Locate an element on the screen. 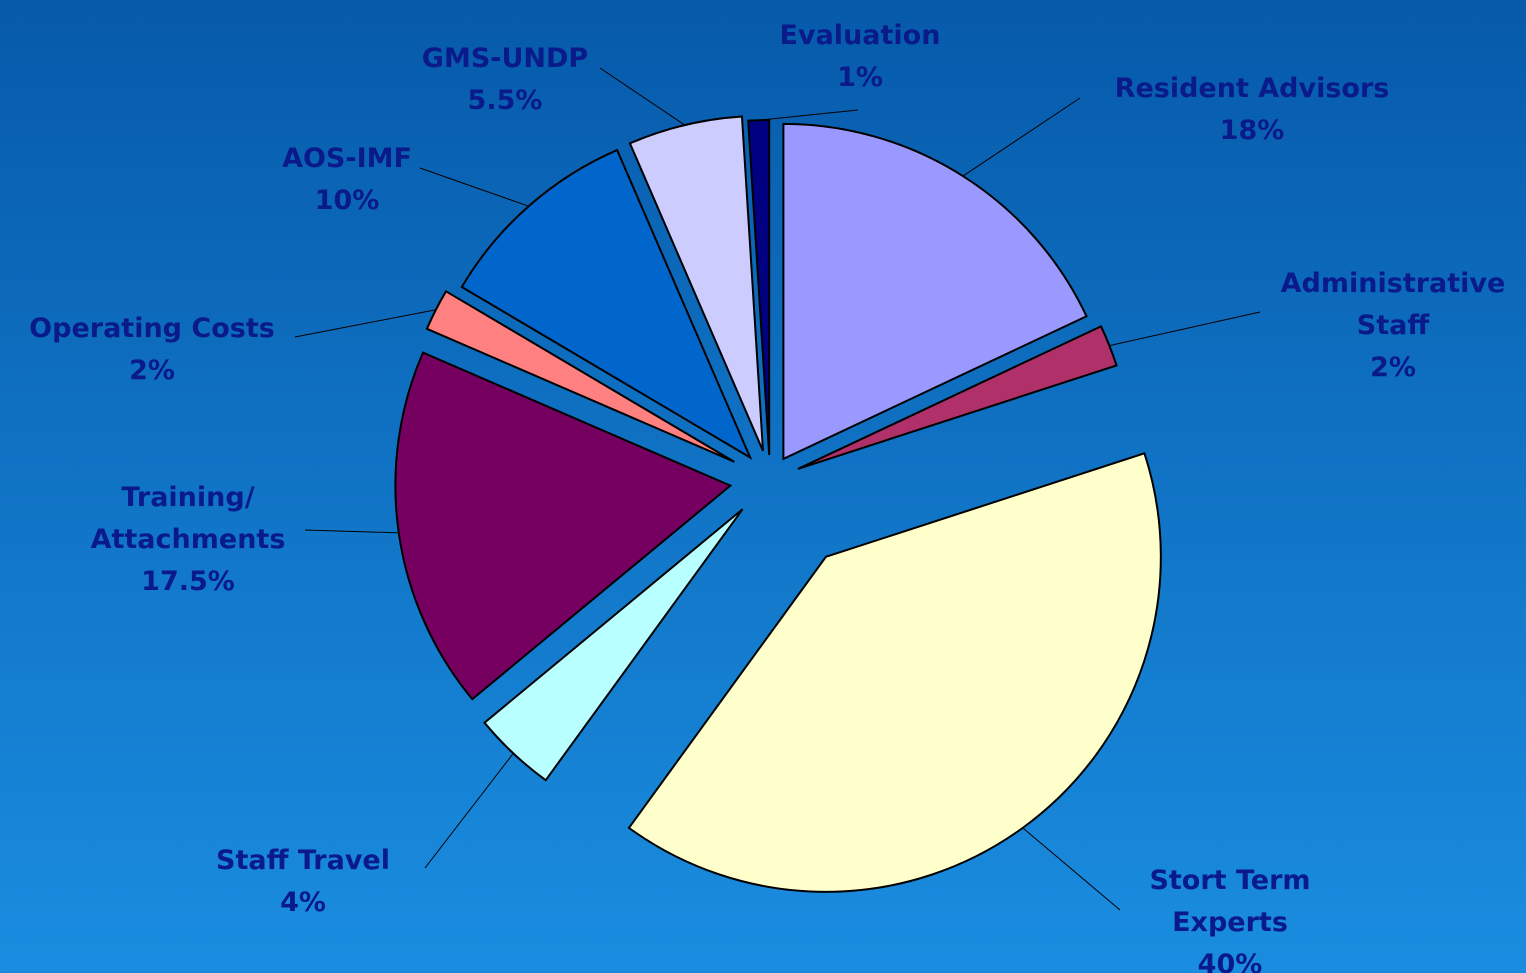 Image resolution: width=1526 pixels, height=973 pixels. slice-label: Staff Travel is located at coordinates (303, 860).